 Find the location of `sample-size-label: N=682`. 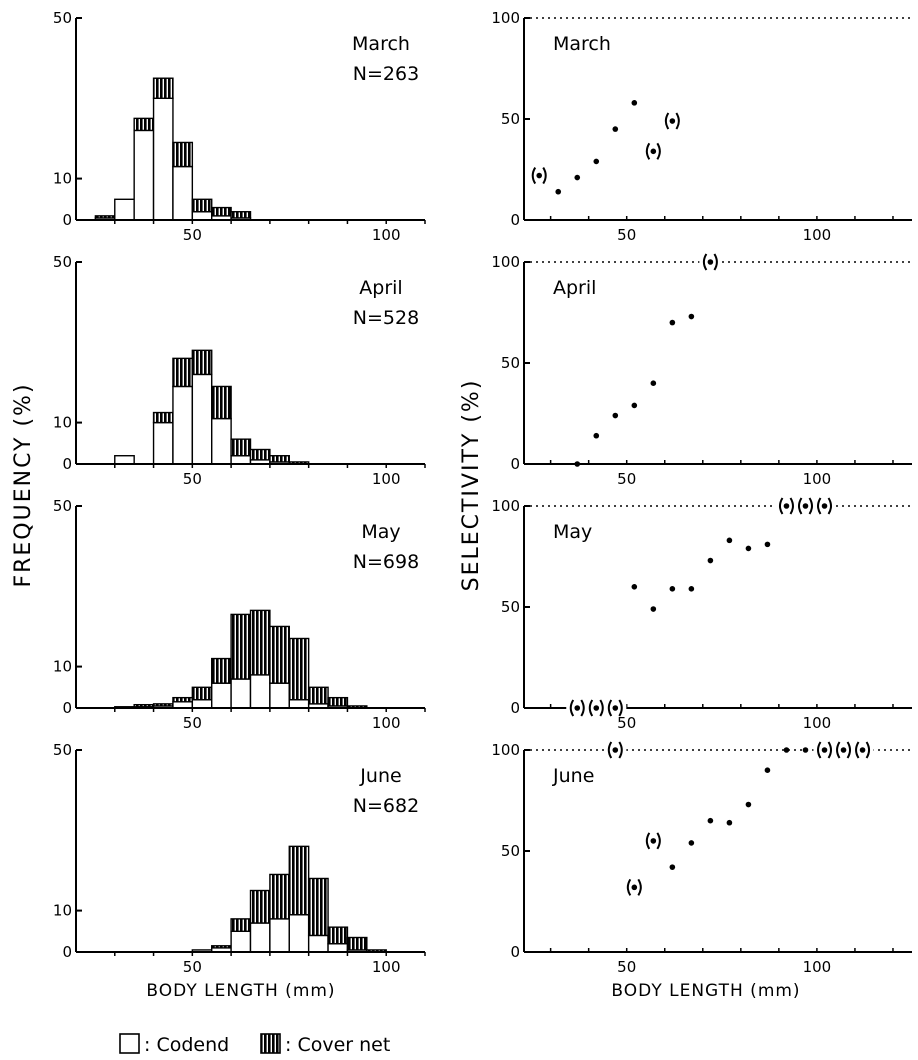

sample-size-label: N=682 is located at coordinates (386, 806).